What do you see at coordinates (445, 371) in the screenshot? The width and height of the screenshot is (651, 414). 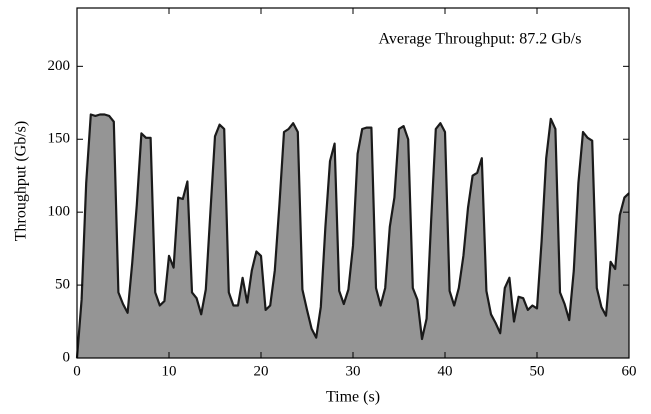 I see `x-tick-label: 40` at bounding box center [445, 371].